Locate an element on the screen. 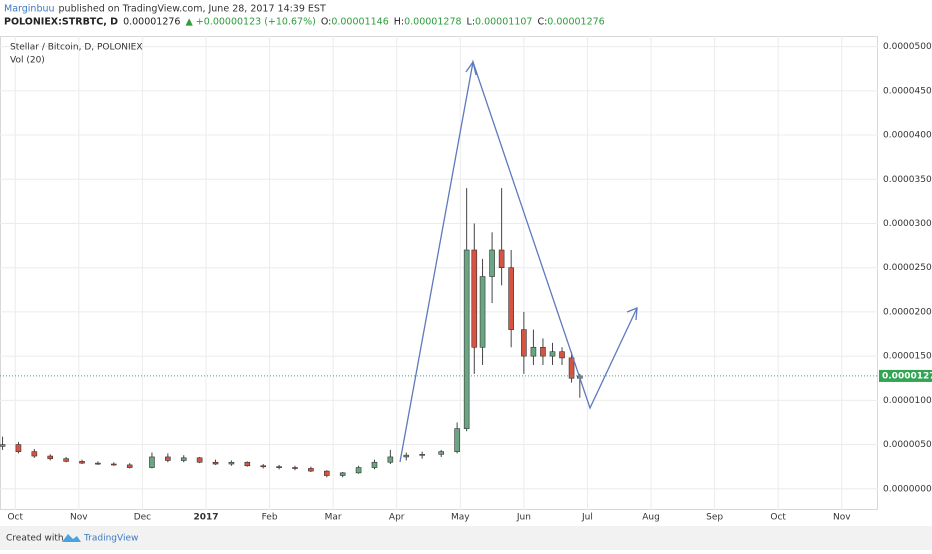 Image resolution: width=932 pixels, height=554 pixels. x-tick-label: Jun is located at coordinates (523, 518).